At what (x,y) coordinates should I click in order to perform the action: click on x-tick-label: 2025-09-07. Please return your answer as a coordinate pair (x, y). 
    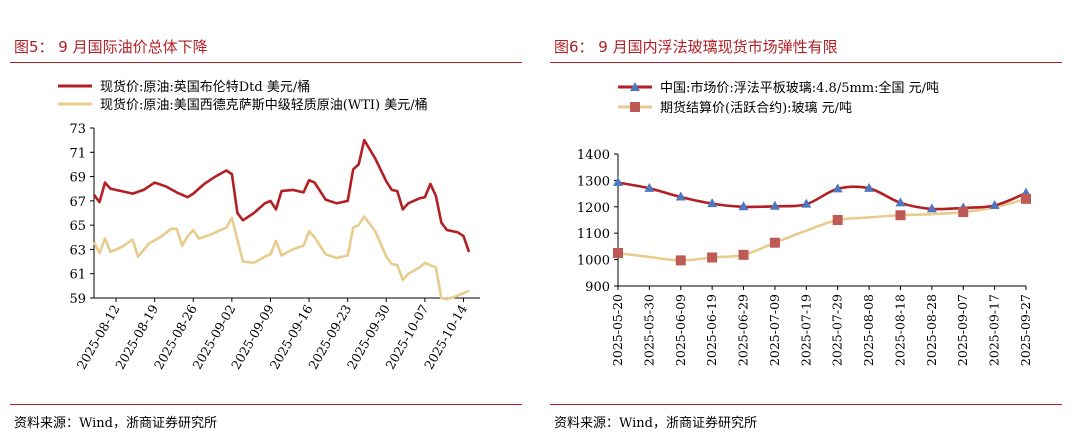
    Looking at the image, I should click on (962, 330).